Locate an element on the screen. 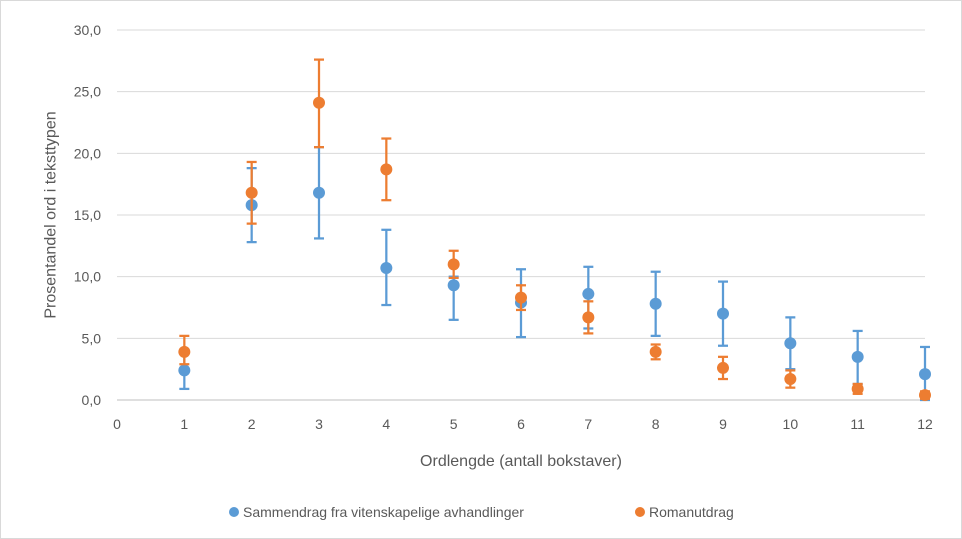  y-tick-label: 5,0 is located at coordinates (92, 338).